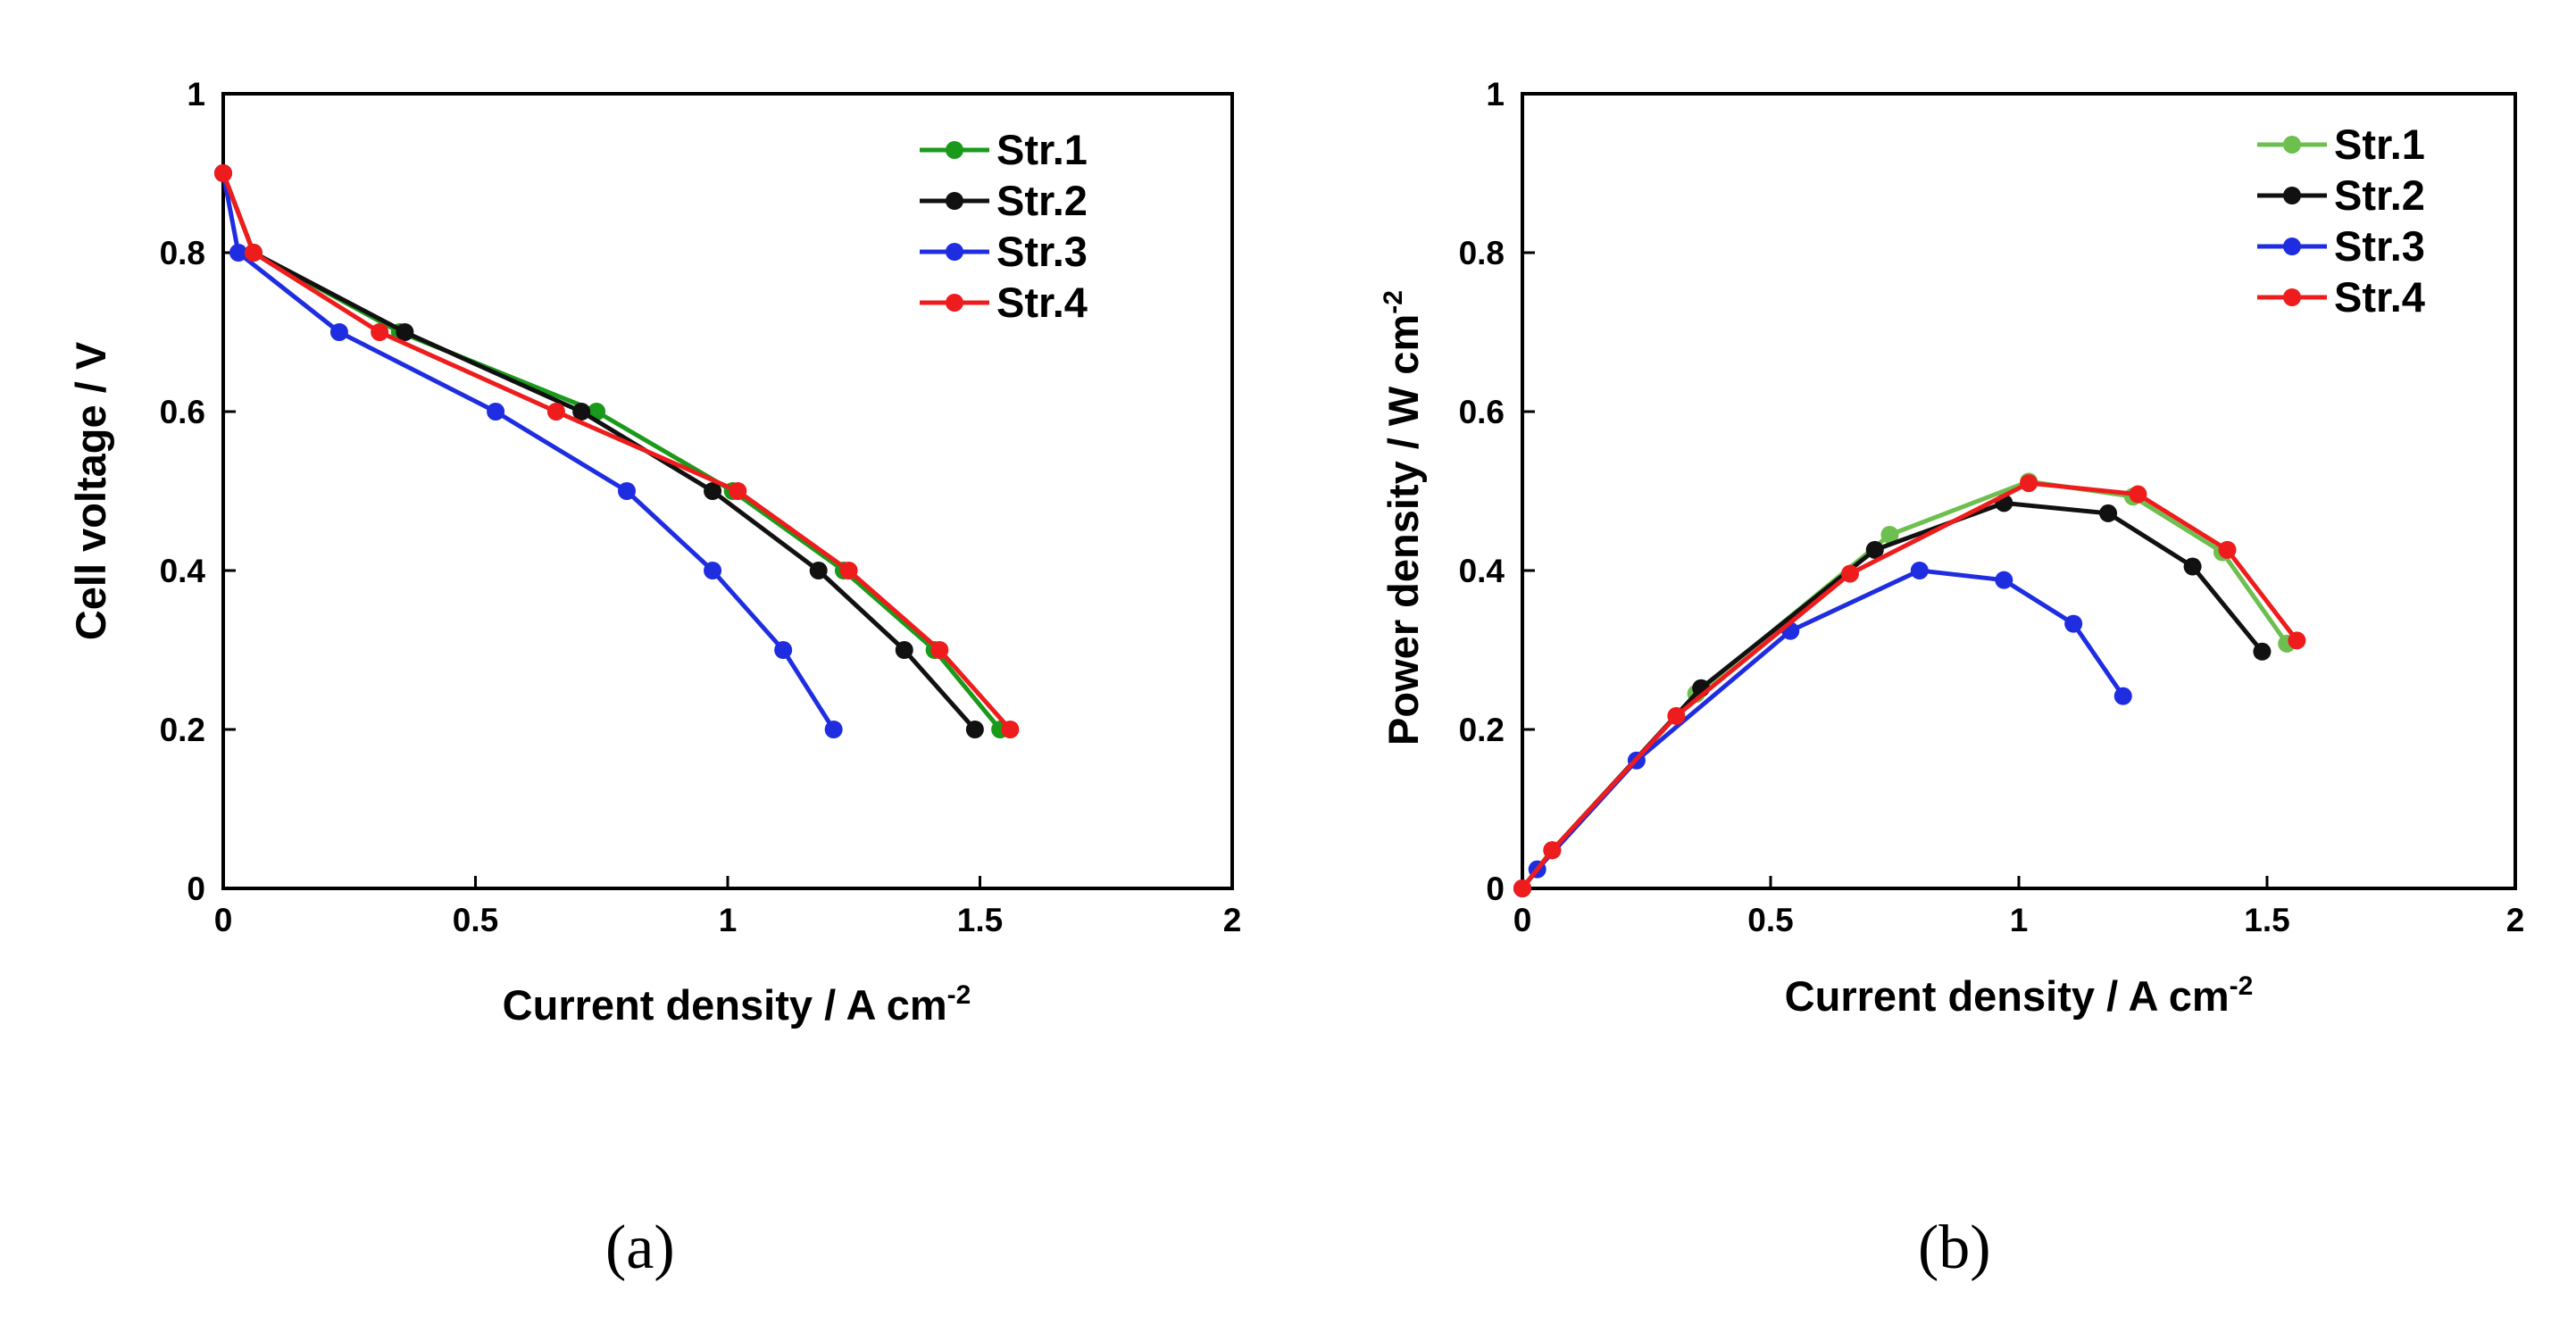 The image size is (2576, 1325). What do you see at coordinates (2019, 996) in the screenshot?
I see `x-axis-title-b: Current density / A cm-2` at bounding box center [2019, 996].